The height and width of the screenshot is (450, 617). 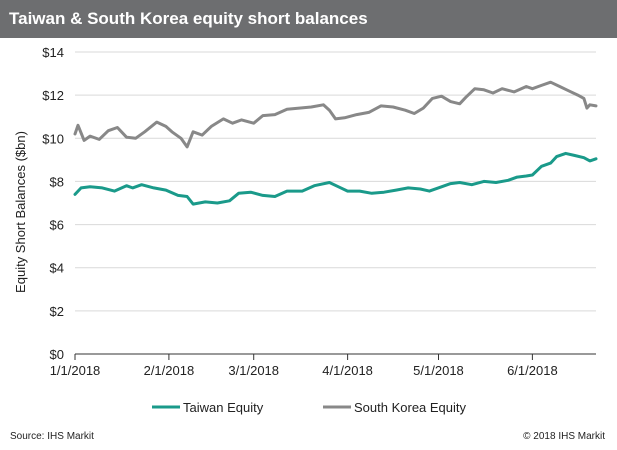 I want to click on y-tick-label: $6, so click(x=57, y=225).